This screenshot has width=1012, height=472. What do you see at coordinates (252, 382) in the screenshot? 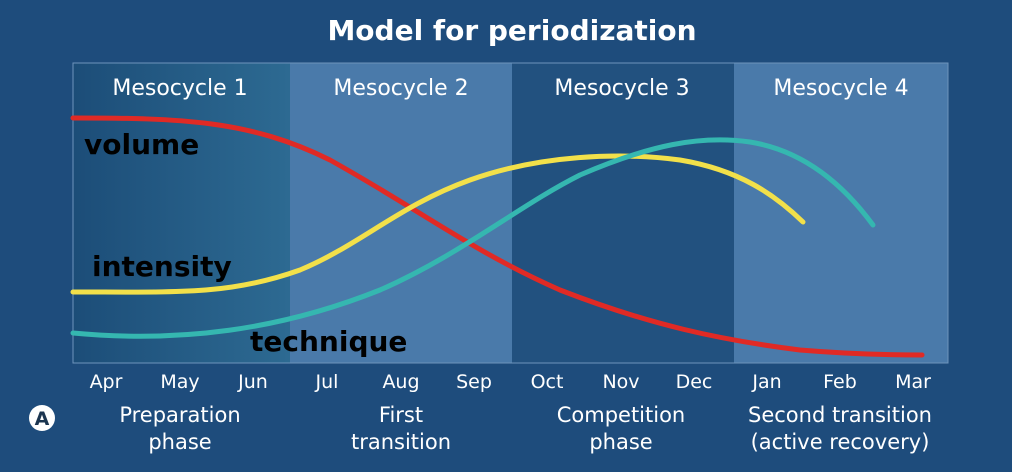
I see `month-label: Jun` at bounding box center [252, 382].